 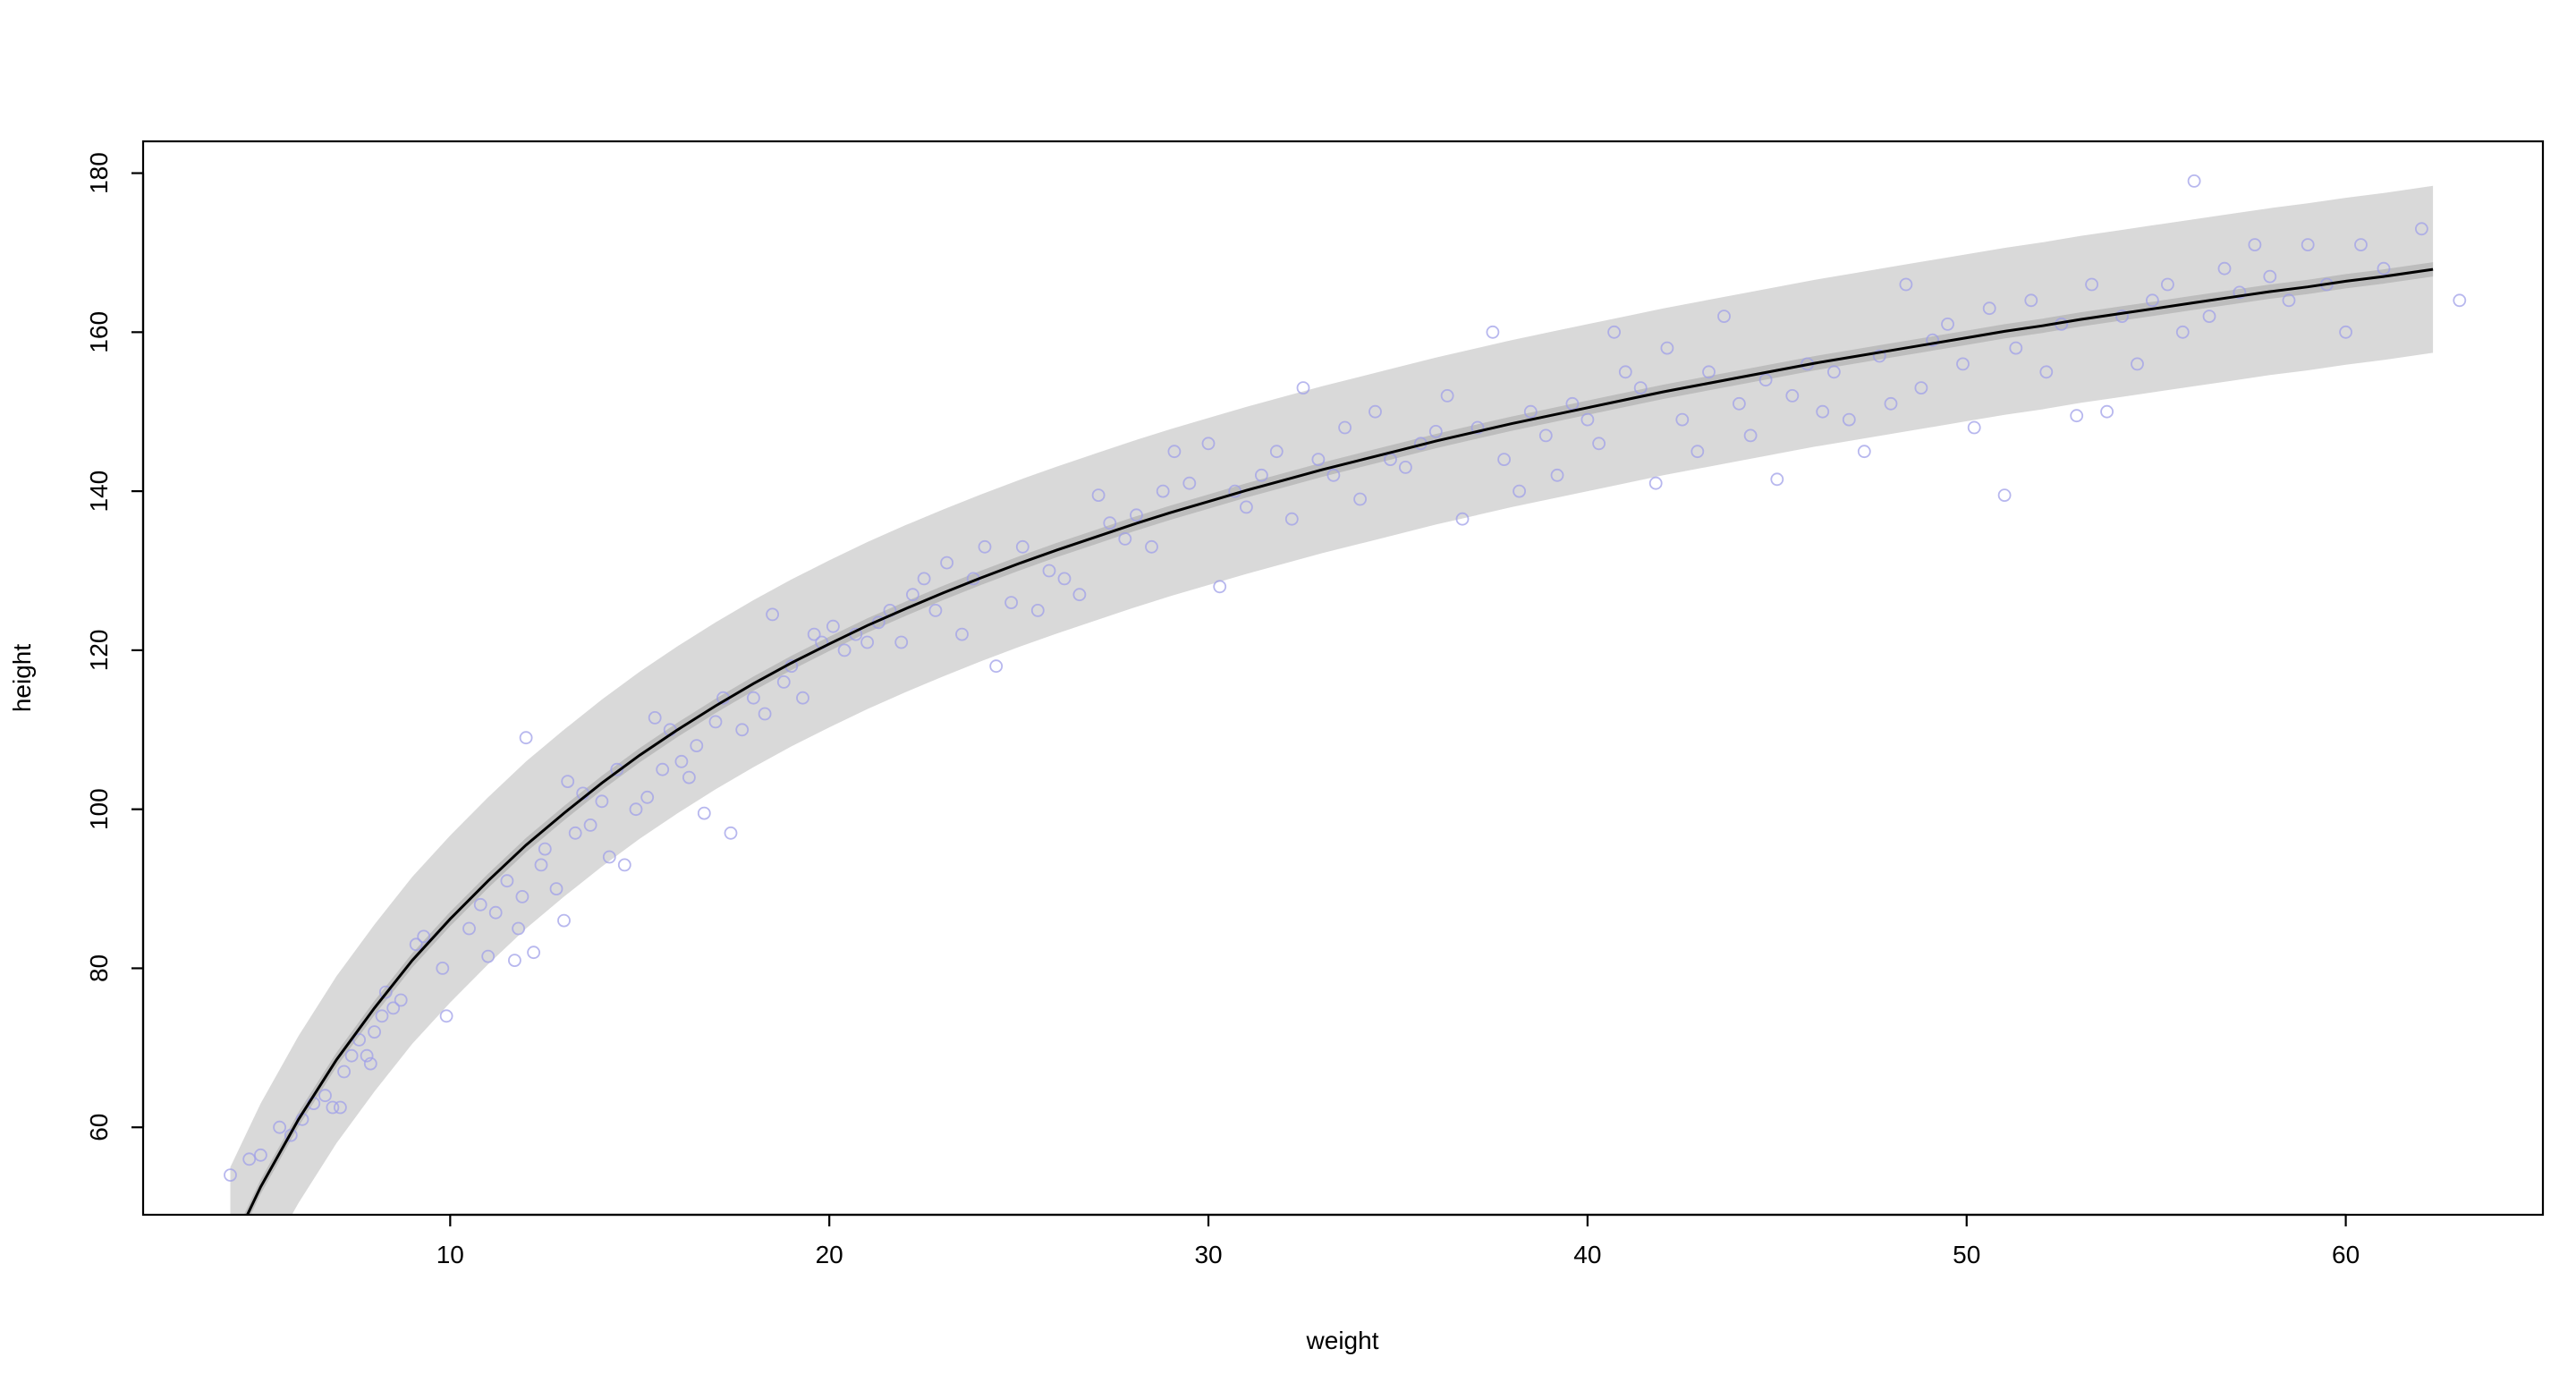 I want to click on y-tick-label: 180, so click(x=99, y=173).